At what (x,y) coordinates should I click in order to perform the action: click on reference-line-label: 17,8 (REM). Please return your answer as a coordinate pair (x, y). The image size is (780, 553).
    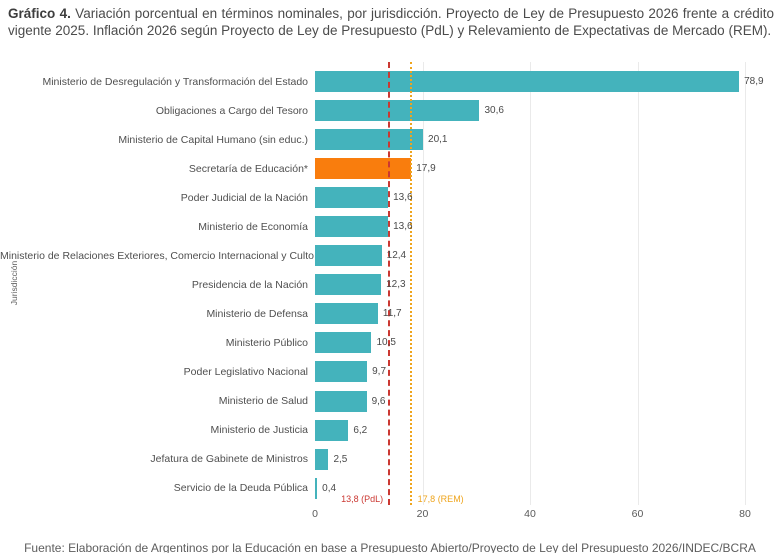
    Looking at the image, I should click on (440, 499).